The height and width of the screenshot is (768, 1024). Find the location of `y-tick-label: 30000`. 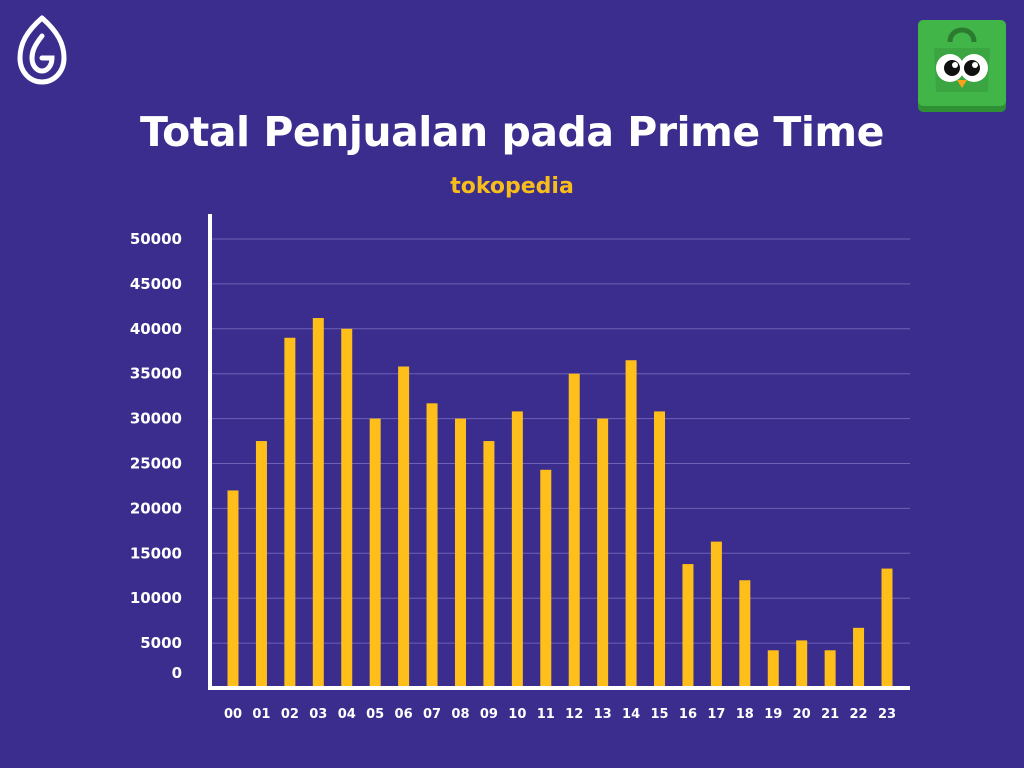

y-tick-label: 30000 is located at coordinates (156, 419).